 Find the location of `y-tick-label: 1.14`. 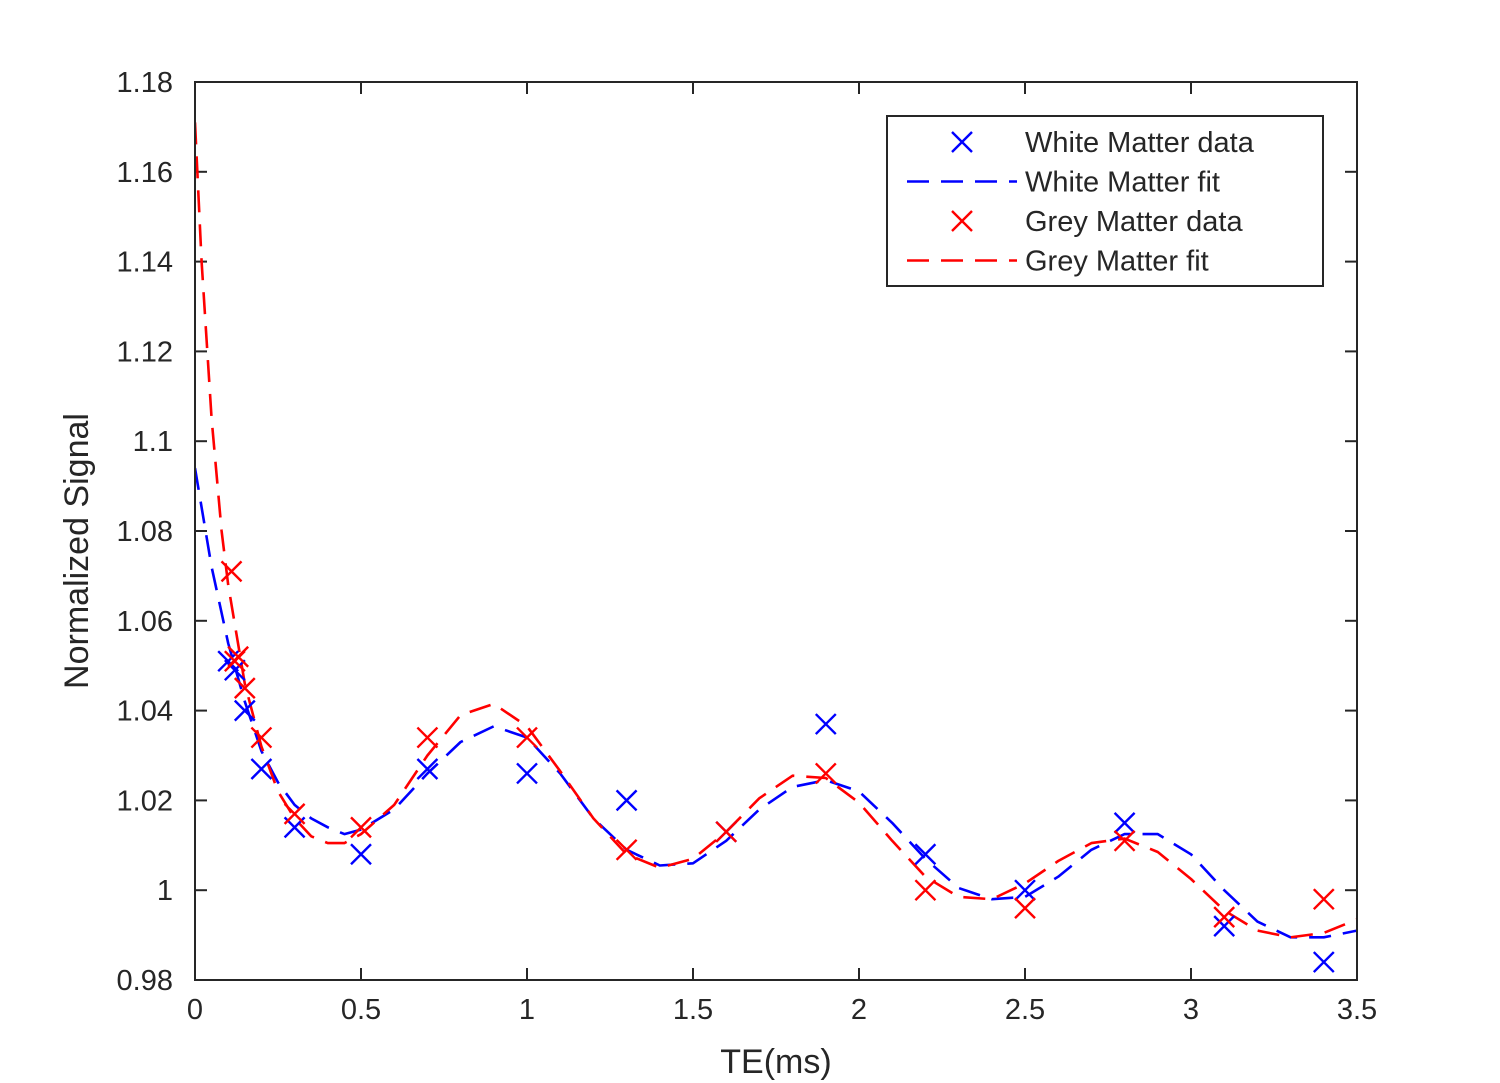

y-tick-label: 1.14 is located at coordinates (145, 263).